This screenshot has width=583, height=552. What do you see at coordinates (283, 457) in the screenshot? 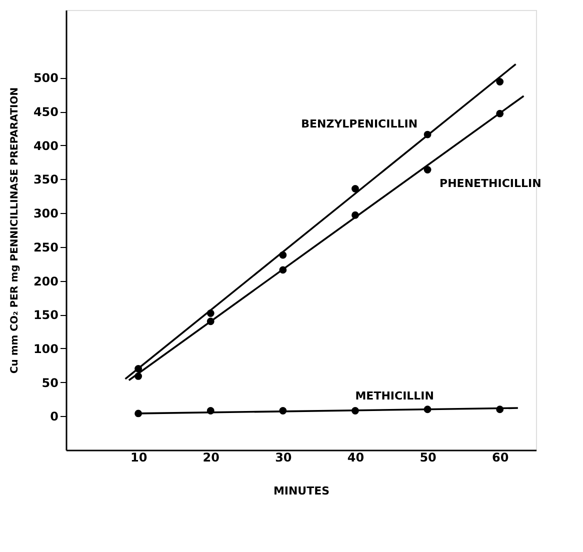
I see `x-tick-label: 30` at bounding box center [283, 457].